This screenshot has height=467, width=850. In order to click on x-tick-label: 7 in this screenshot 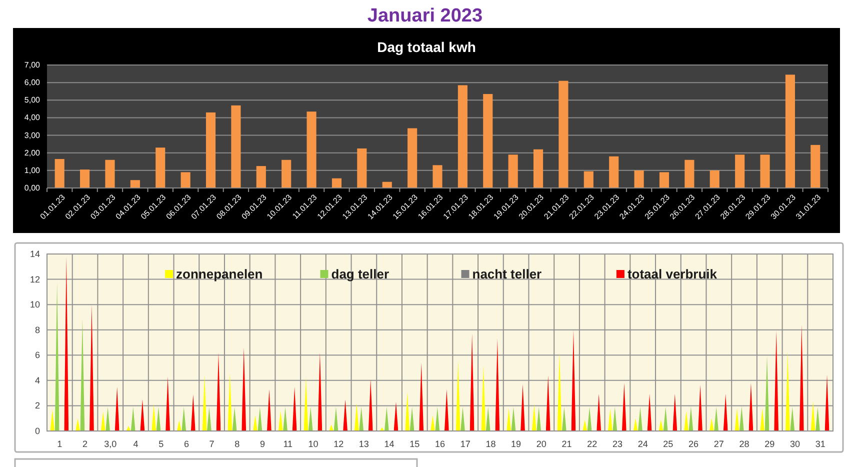, I will do `click(211, 444)`.